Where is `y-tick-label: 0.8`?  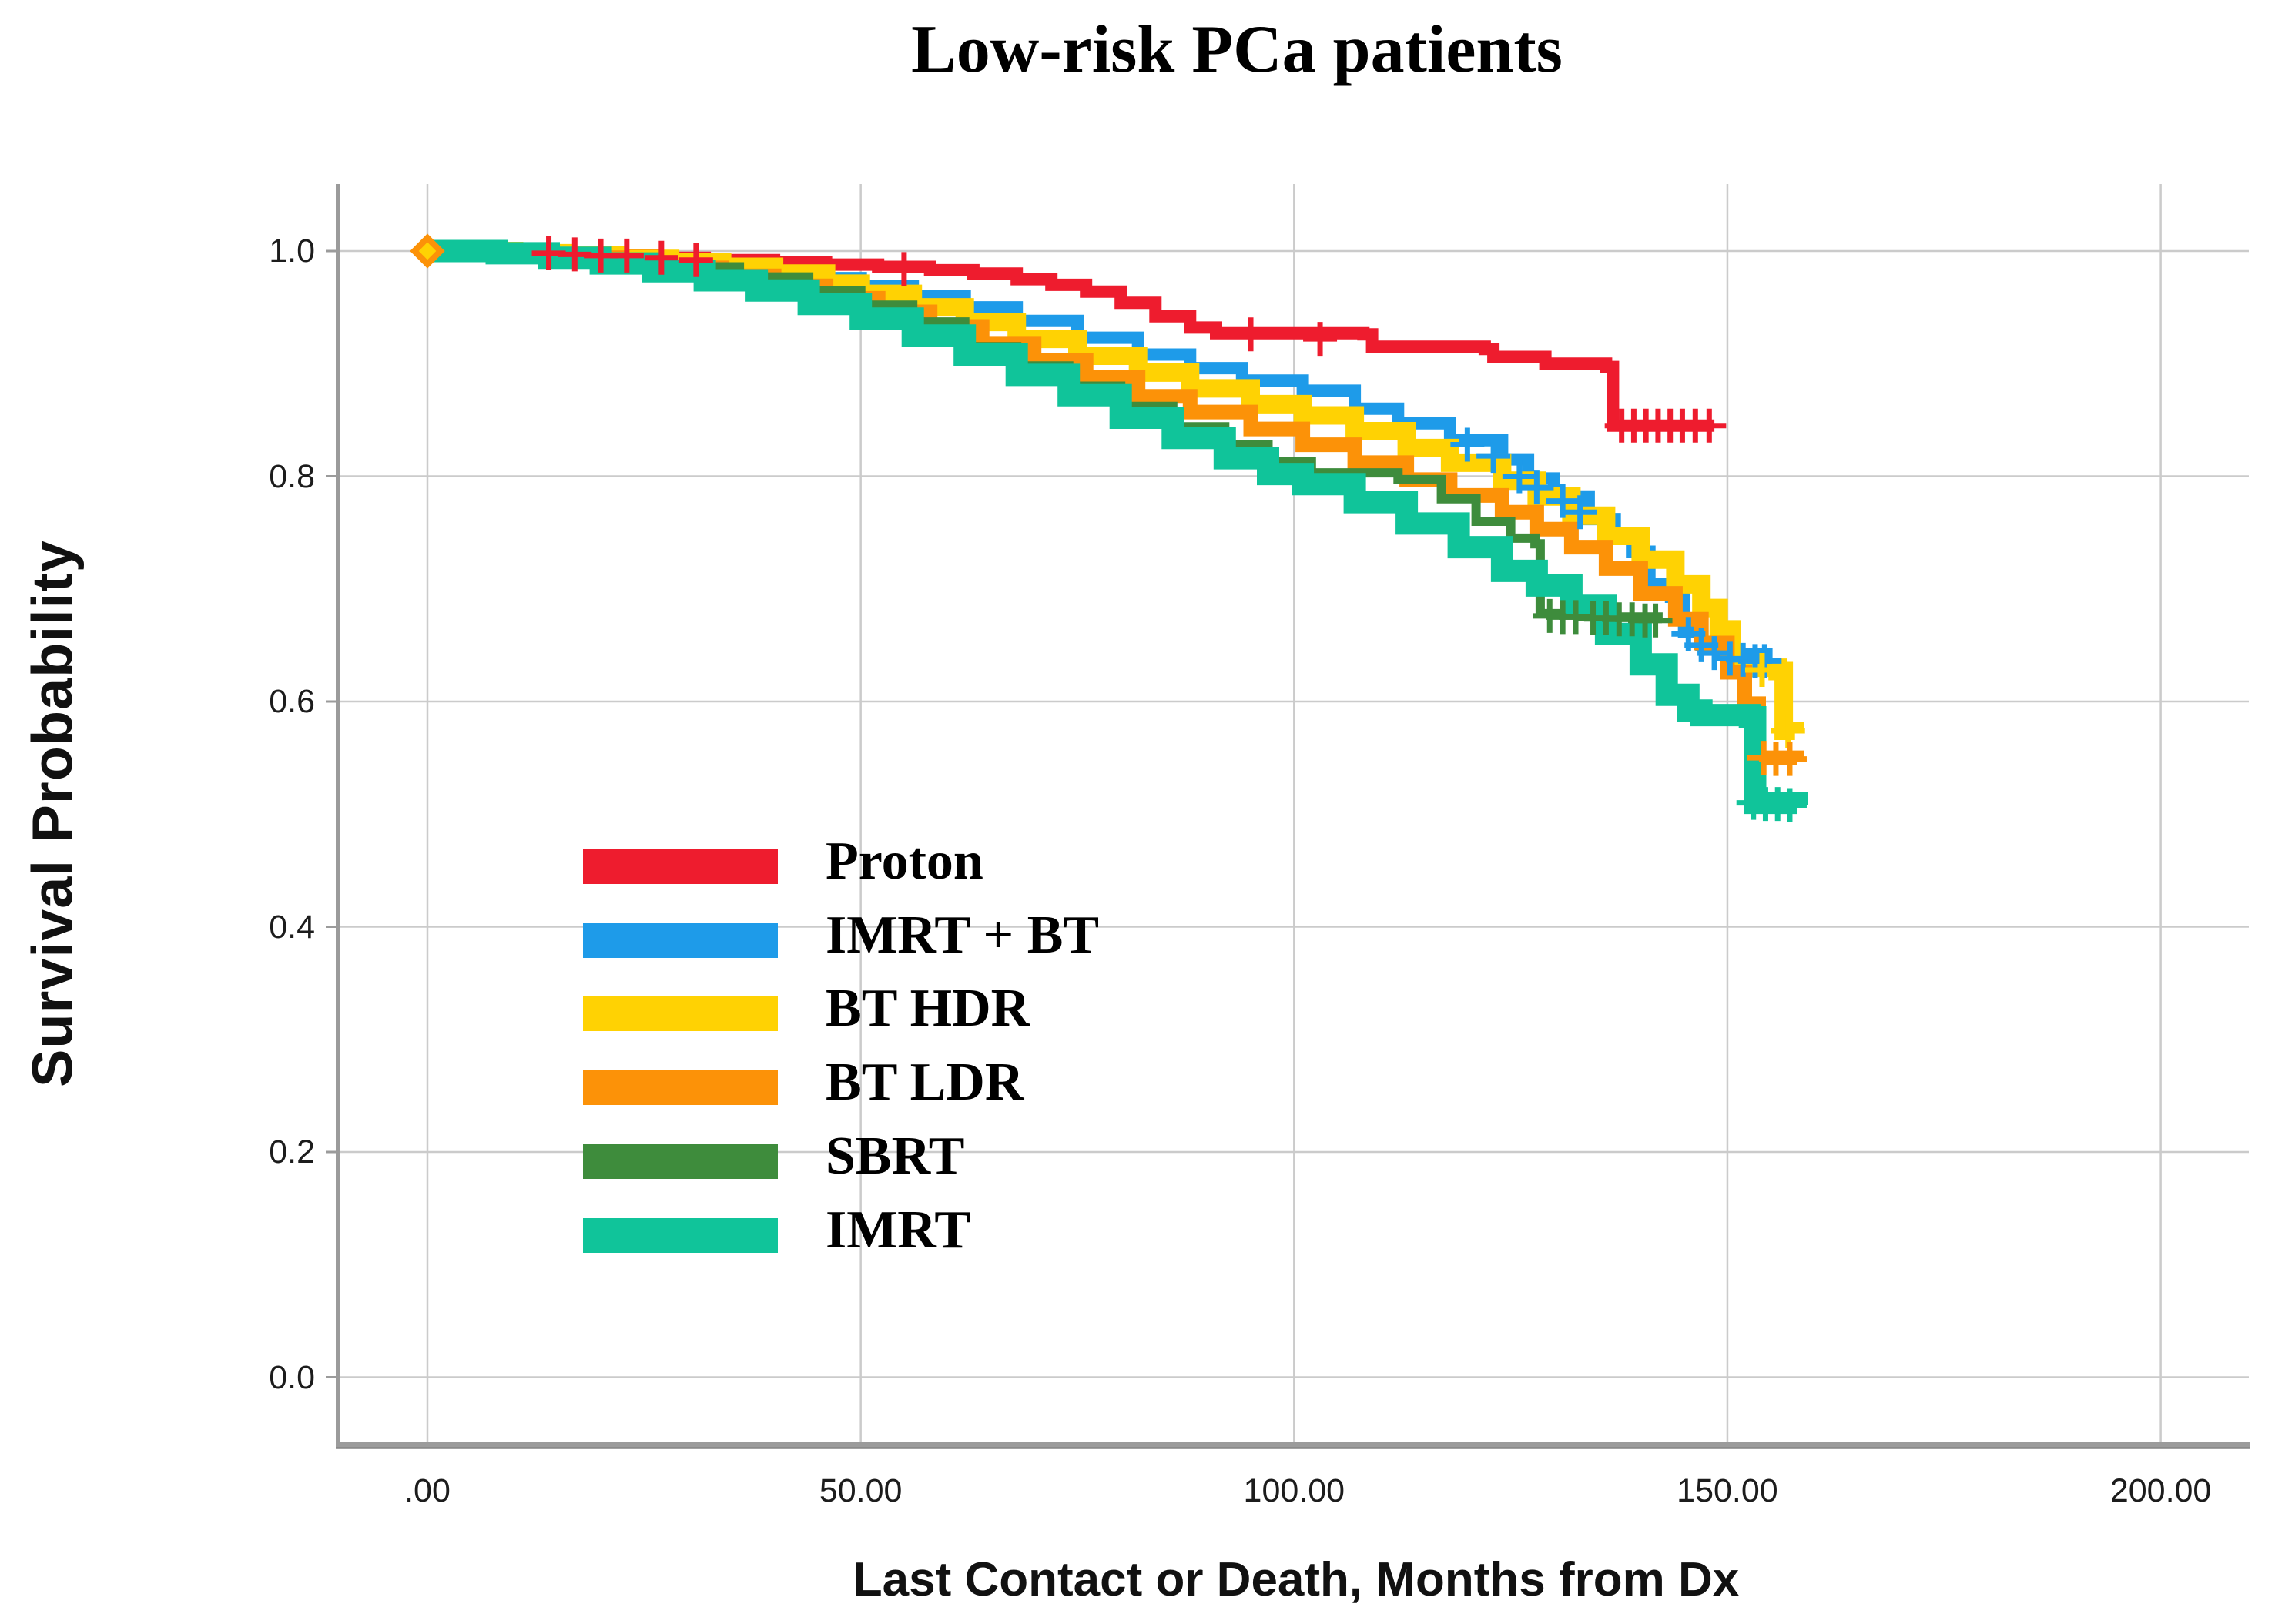 y-tick-label: 0.8 is located at coordinates (292, 476).